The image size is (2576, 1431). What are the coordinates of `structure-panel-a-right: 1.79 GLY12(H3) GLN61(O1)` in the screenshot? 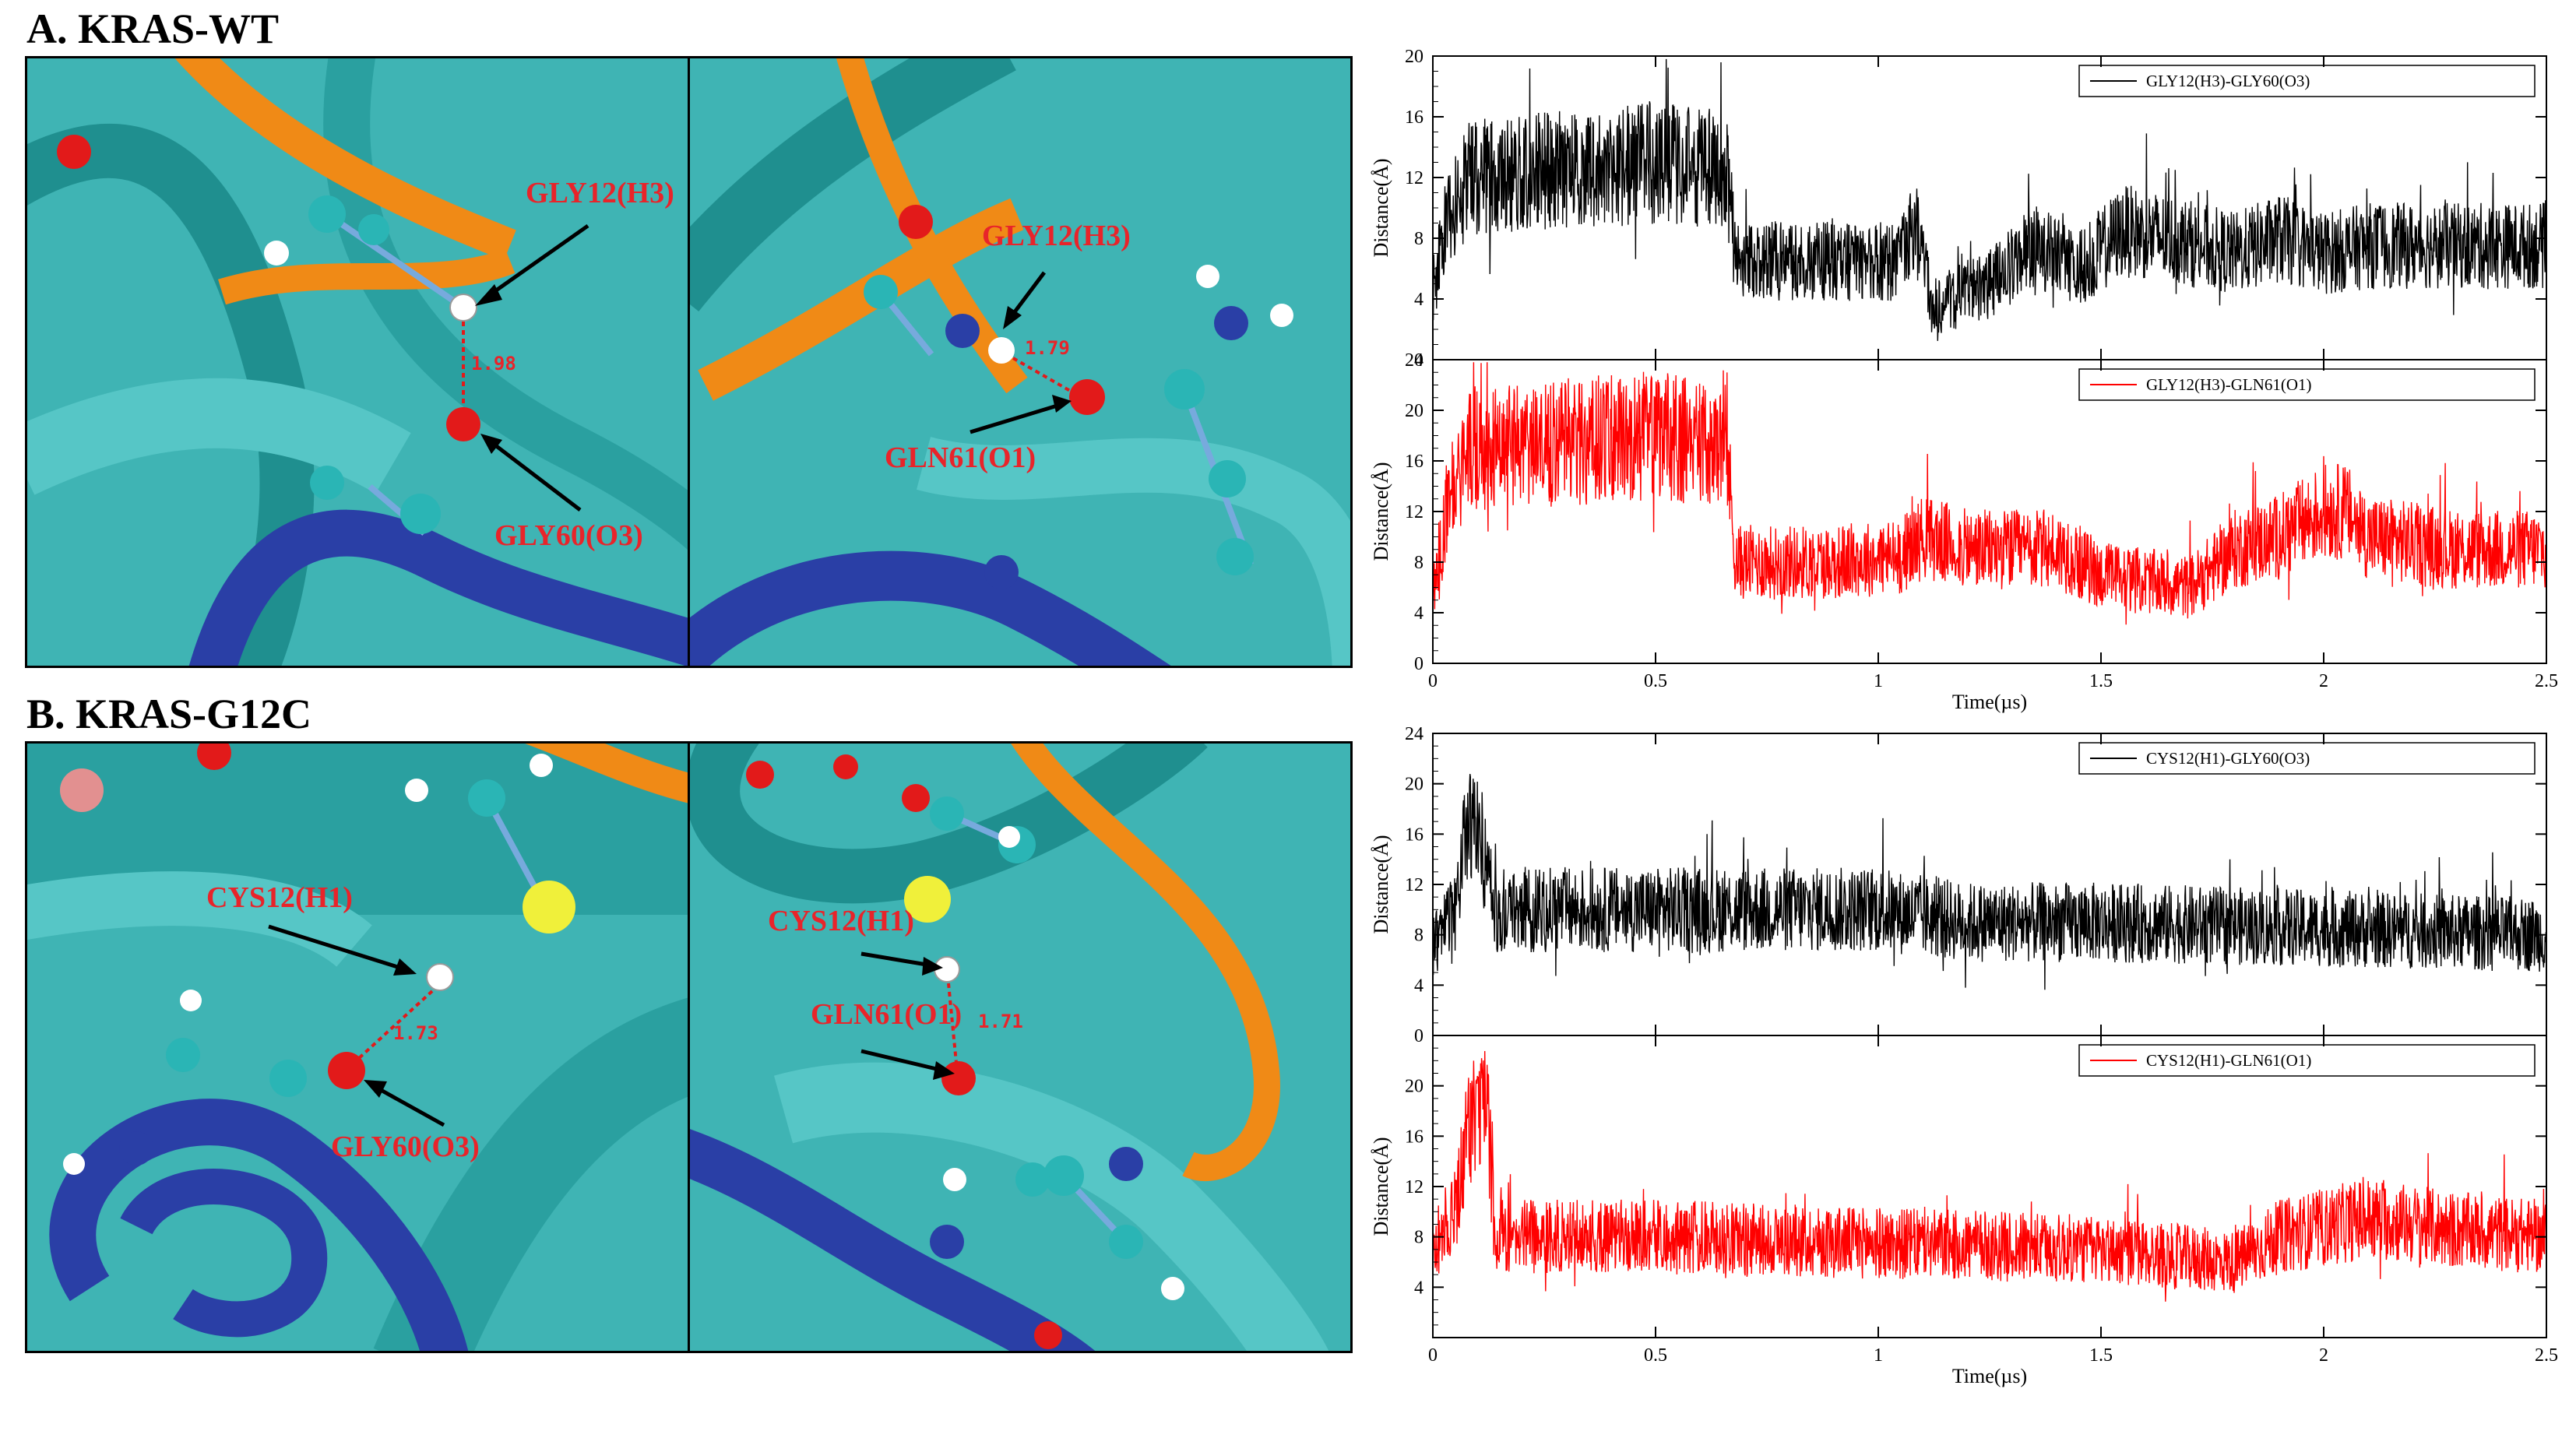 It's located at (1020, 362).